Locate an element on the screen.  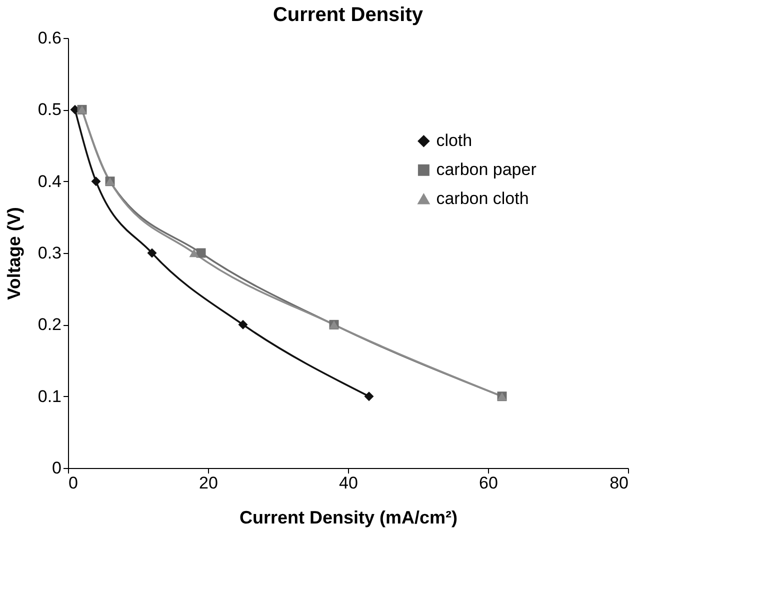
x-tick-label: 60 is located at coordinates (488, 483).